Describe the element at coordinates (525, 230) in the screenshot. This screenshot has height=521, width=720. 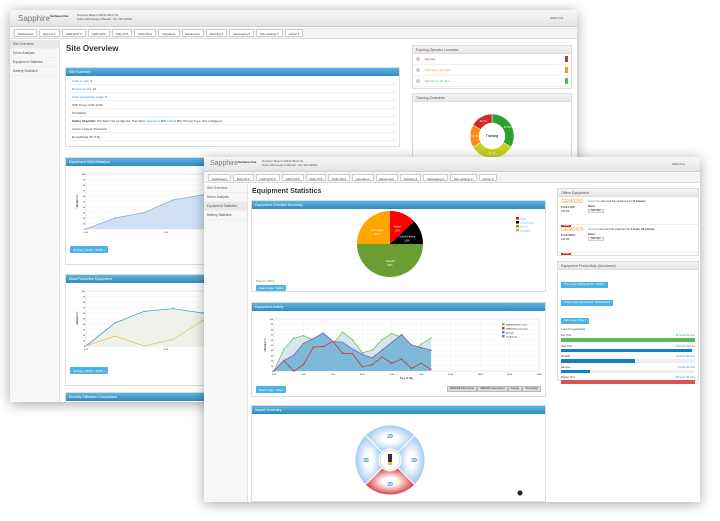
I see `legend-label: Incomplete` at that location.